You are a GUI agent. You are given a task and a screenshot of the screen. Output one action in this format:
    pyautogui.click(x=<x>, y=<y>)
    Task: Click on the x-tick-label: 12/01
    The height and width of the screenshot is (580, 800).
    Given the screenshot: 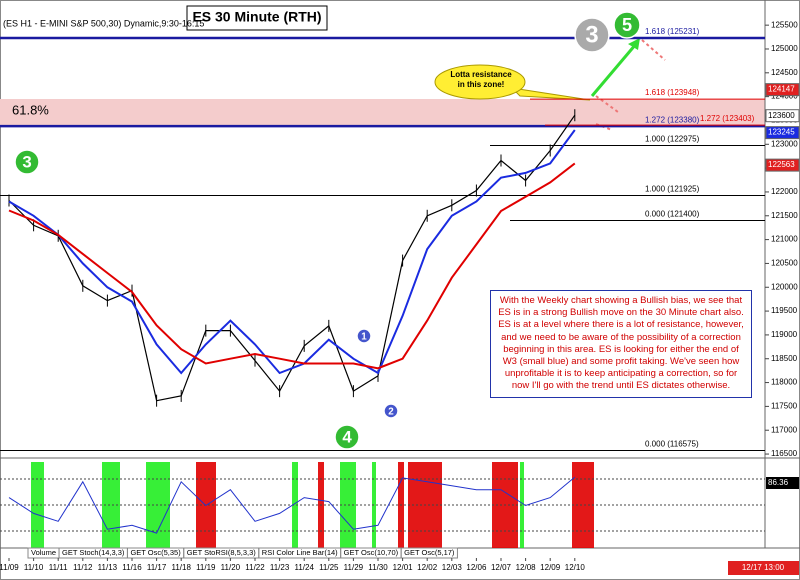 What is the action you would take?
    pyautogui.click(x=403, y=567)
    